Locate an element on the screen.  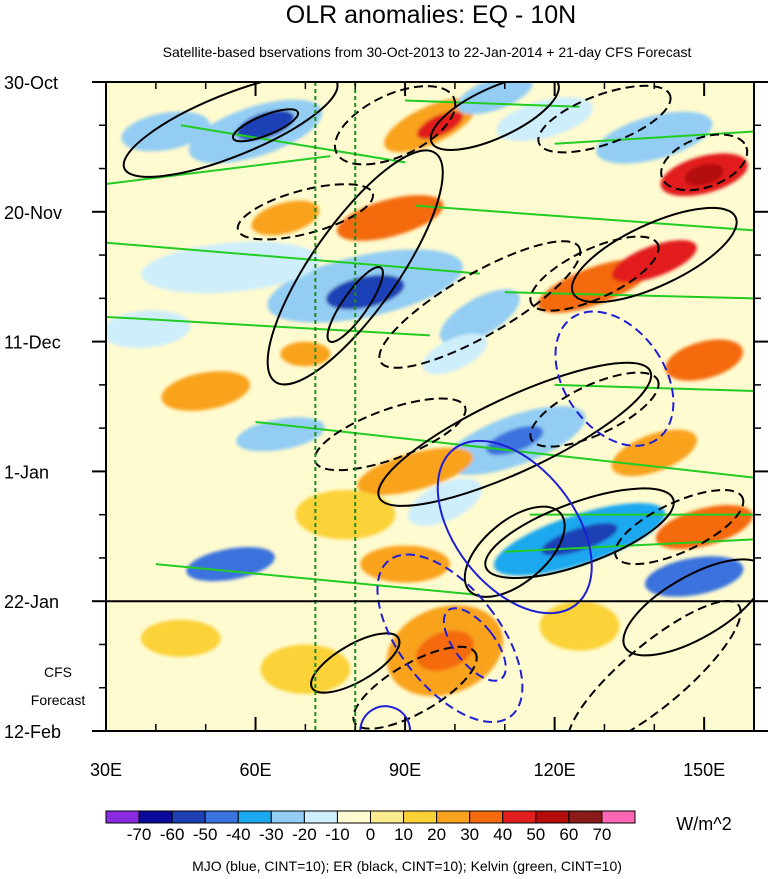
colorbar-label: -50 is located at coordinates (205, 834).